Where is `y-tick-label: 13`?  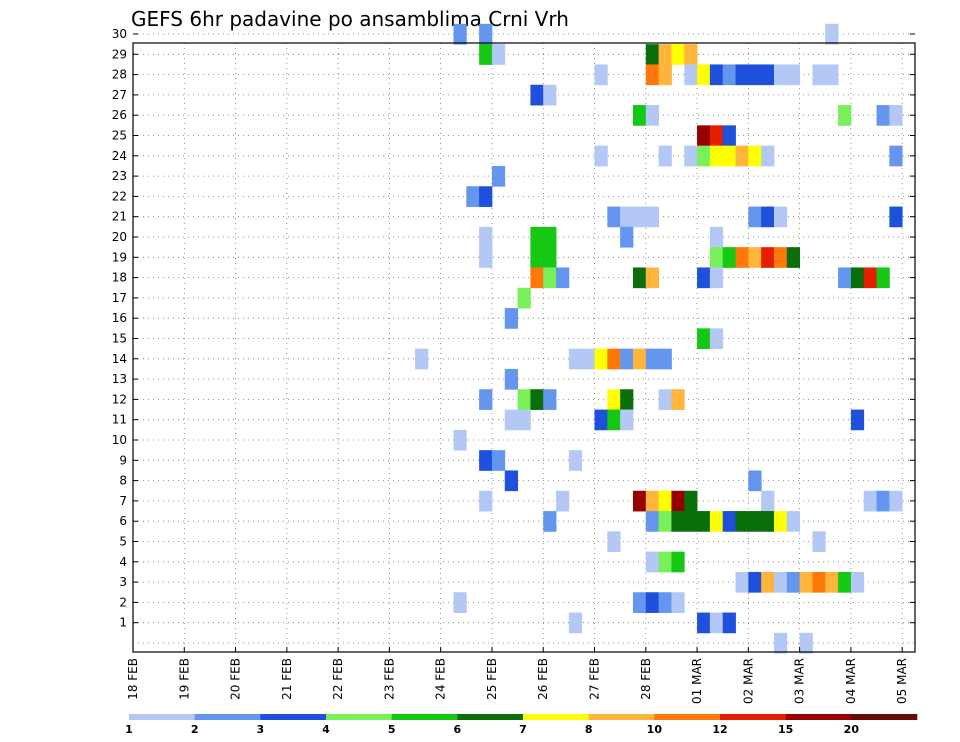 y-tick-label: 13 is located at coordinates (119, 379).